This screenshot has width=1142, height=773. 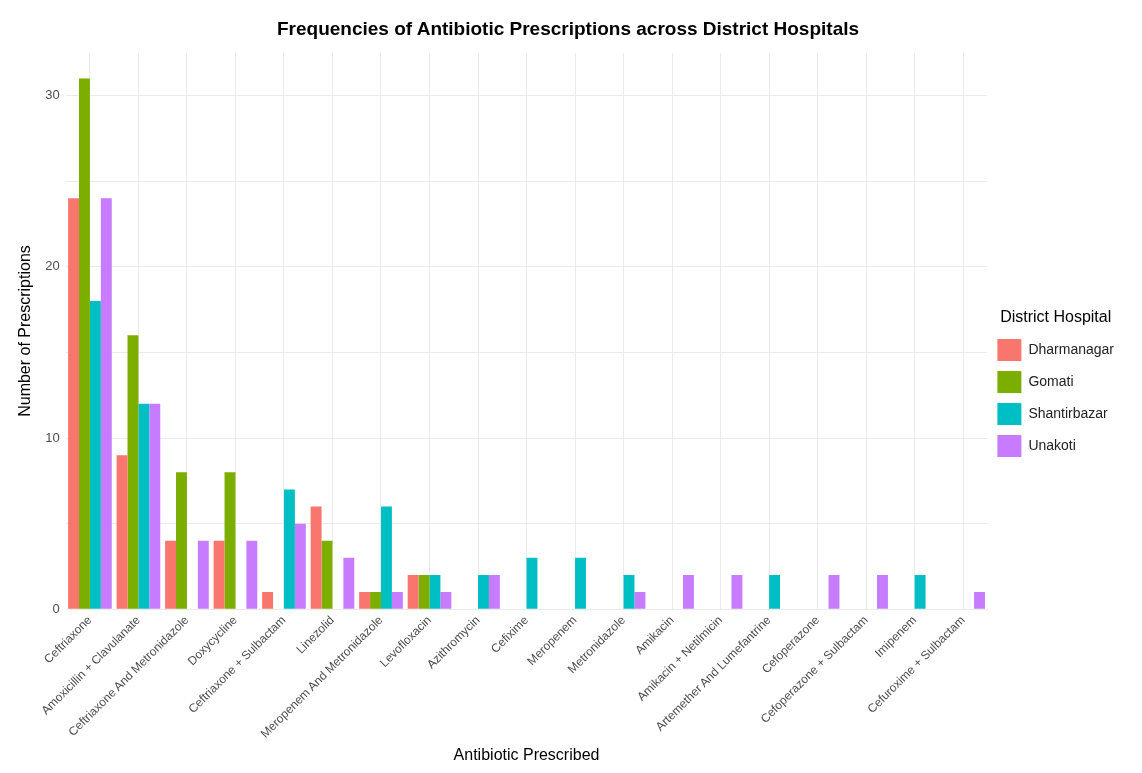 What do you see at coordinates (52, 437) in the screenshot?
I see `y-tick-label: 10` at bounding box center [52, 437].